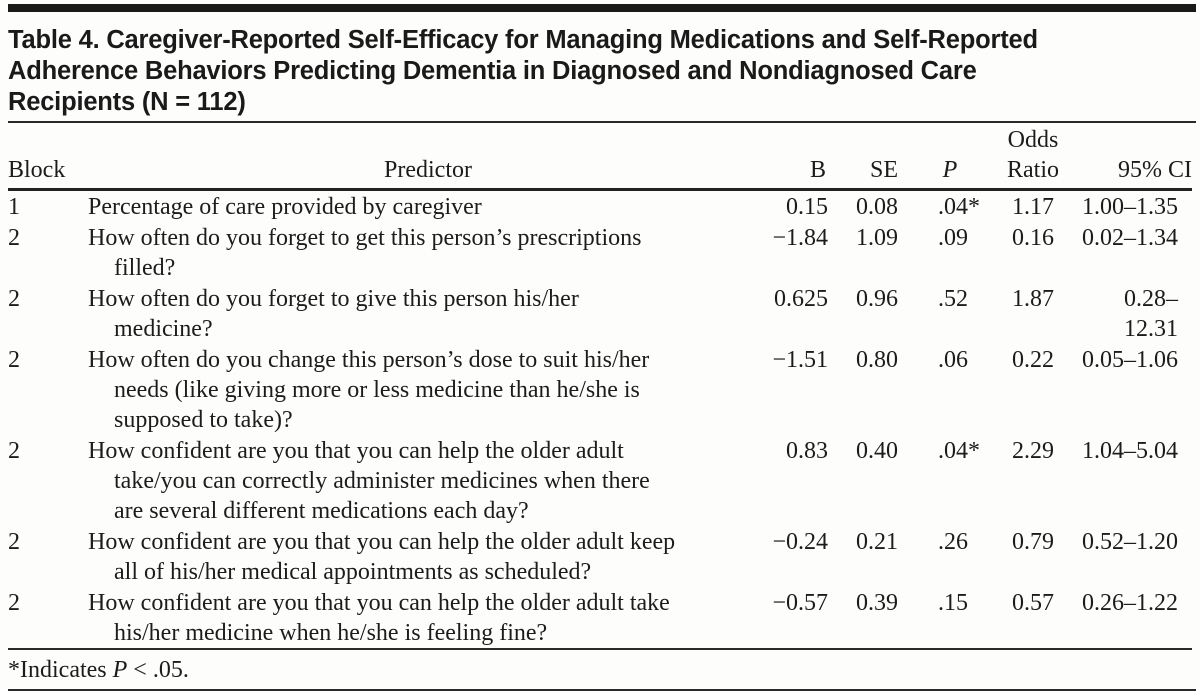  What do you see at coordinates (953, 237) in the screenshot?
I see `cell-p: .09` at bounding box center [953, 237].